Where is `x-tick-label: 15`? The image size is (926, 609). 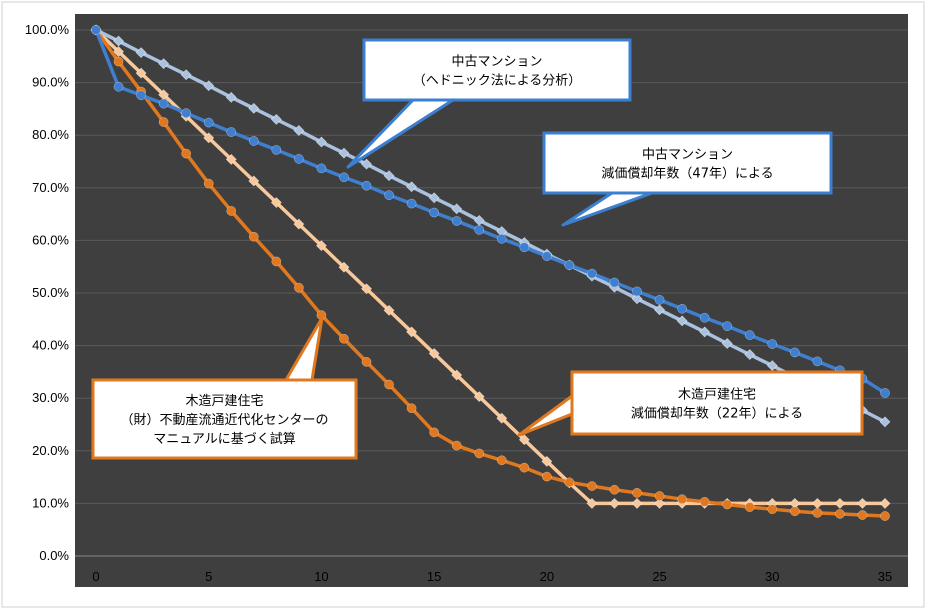
x-tick-label: 15 is located at coordinates (434, 576).